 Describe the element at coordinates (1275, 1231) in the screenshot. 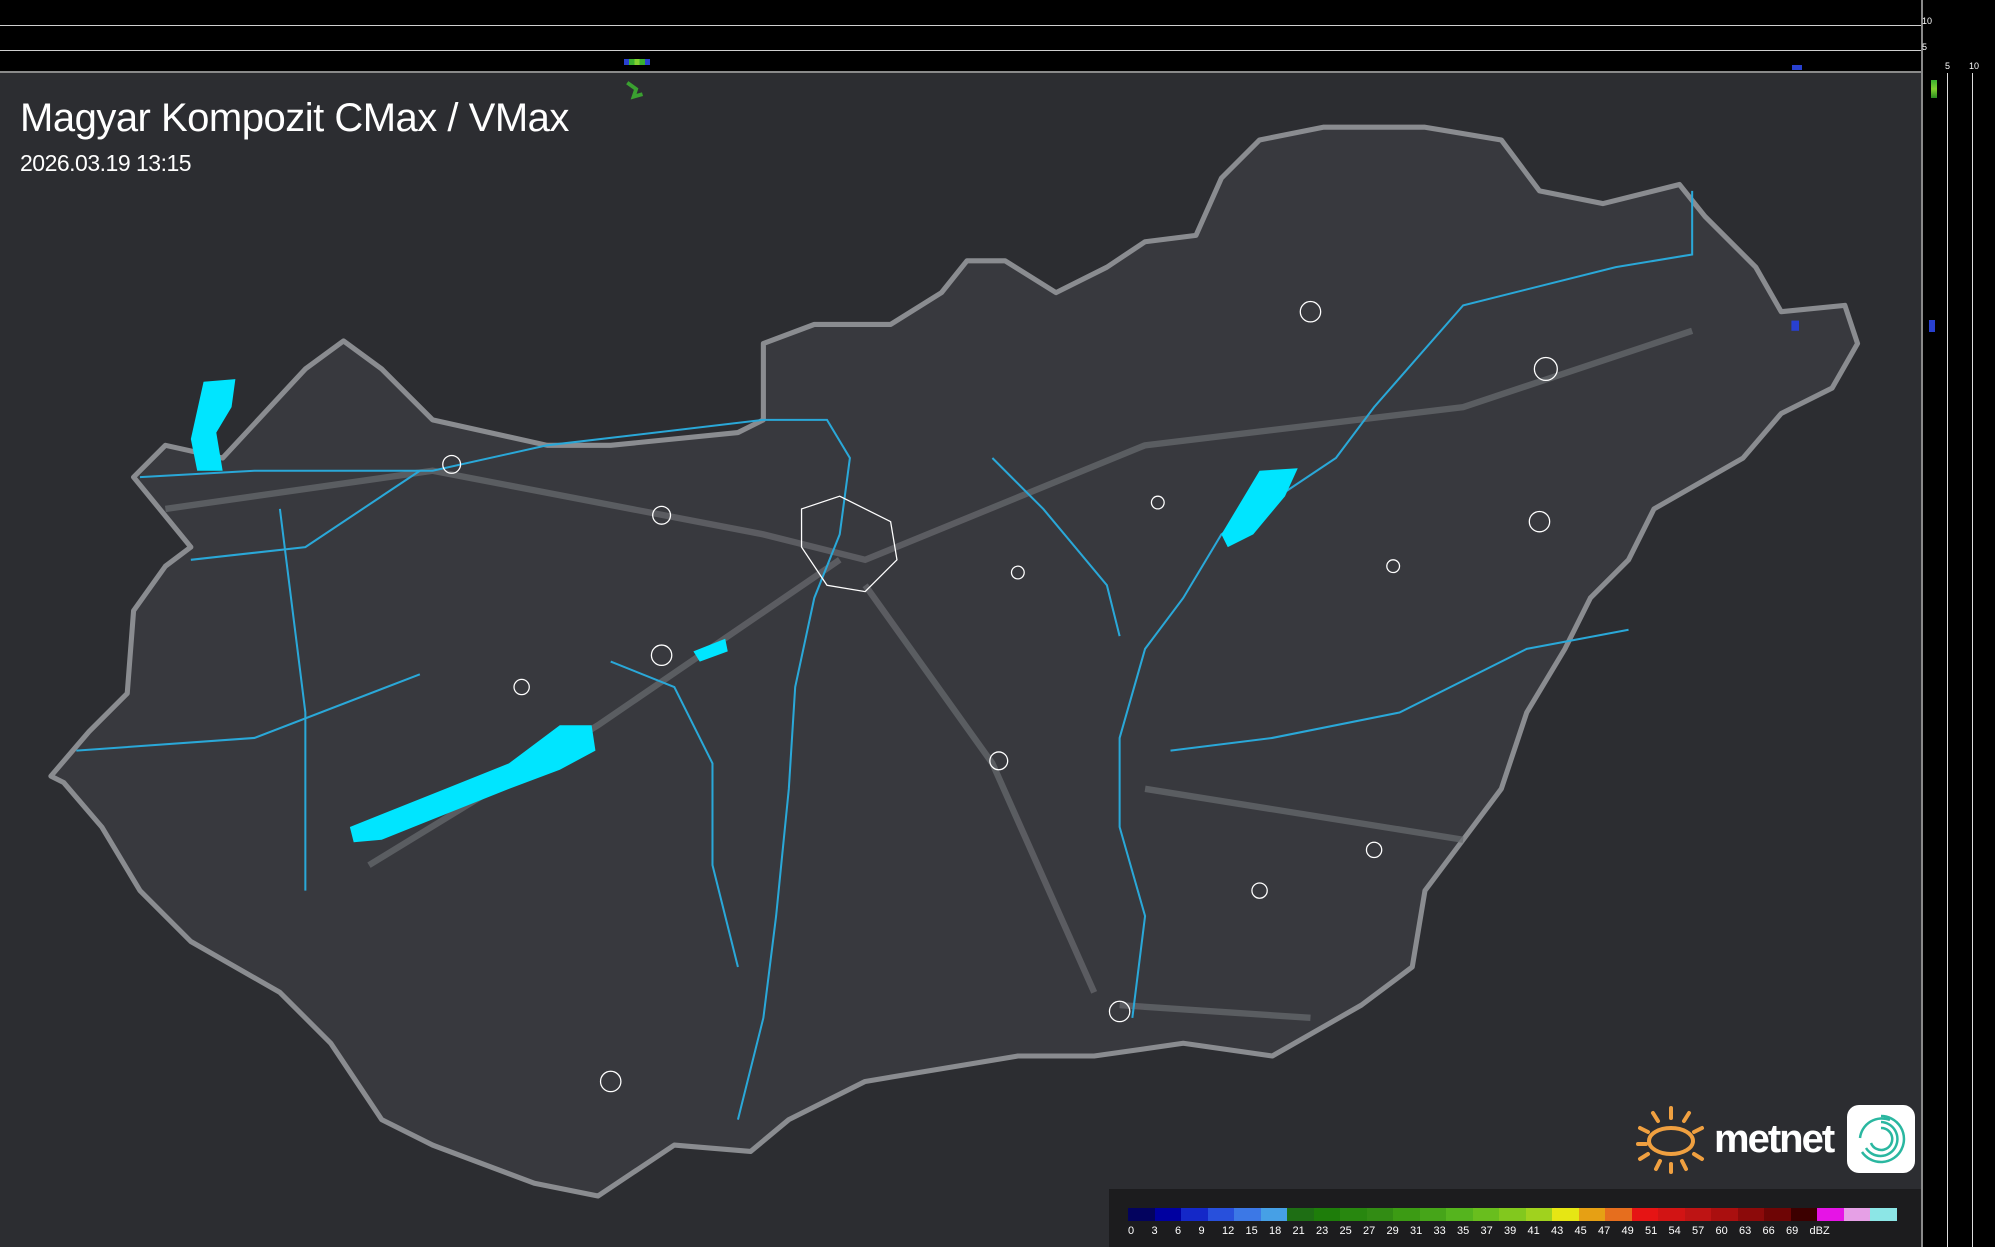

I see `legend-label: 18` at that location.